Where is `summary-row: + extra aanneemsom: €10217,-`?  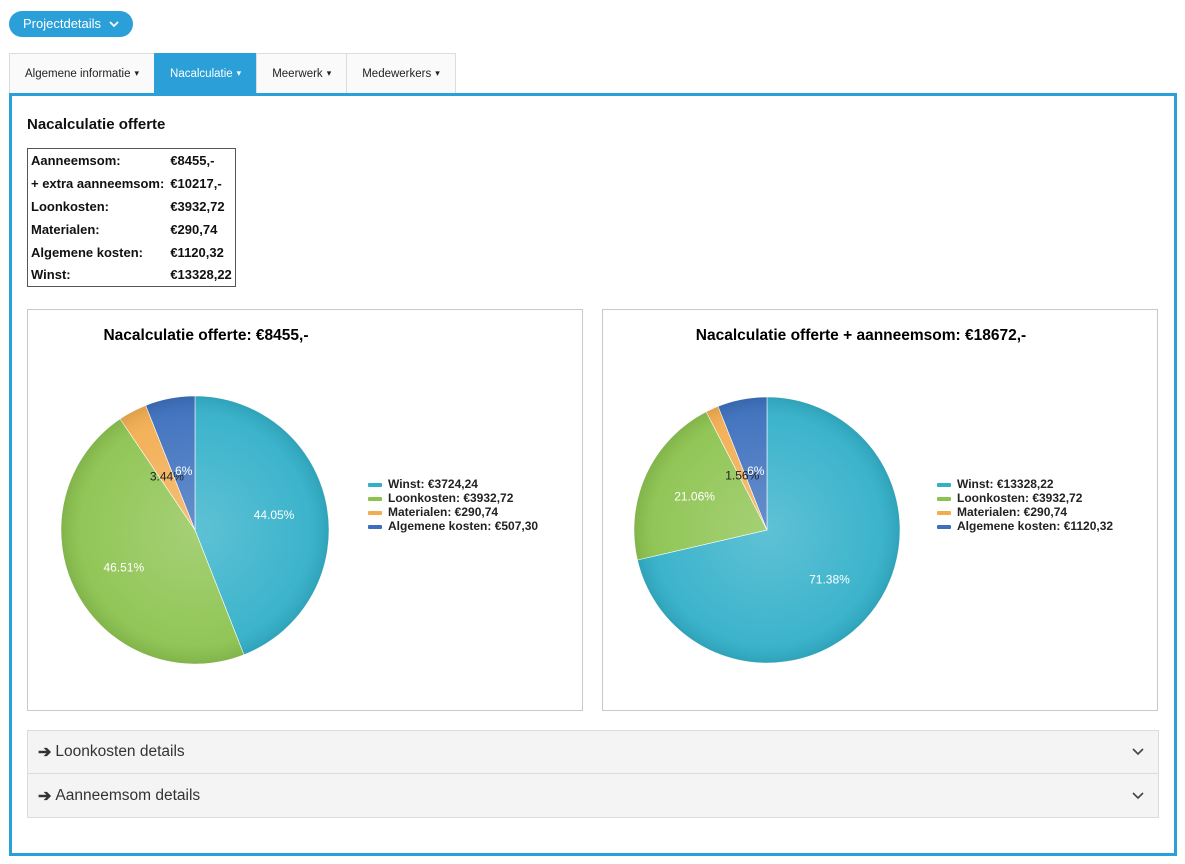
summary-row: + extra aanneemsom: €10217,- is located at coordinates (126, 183).